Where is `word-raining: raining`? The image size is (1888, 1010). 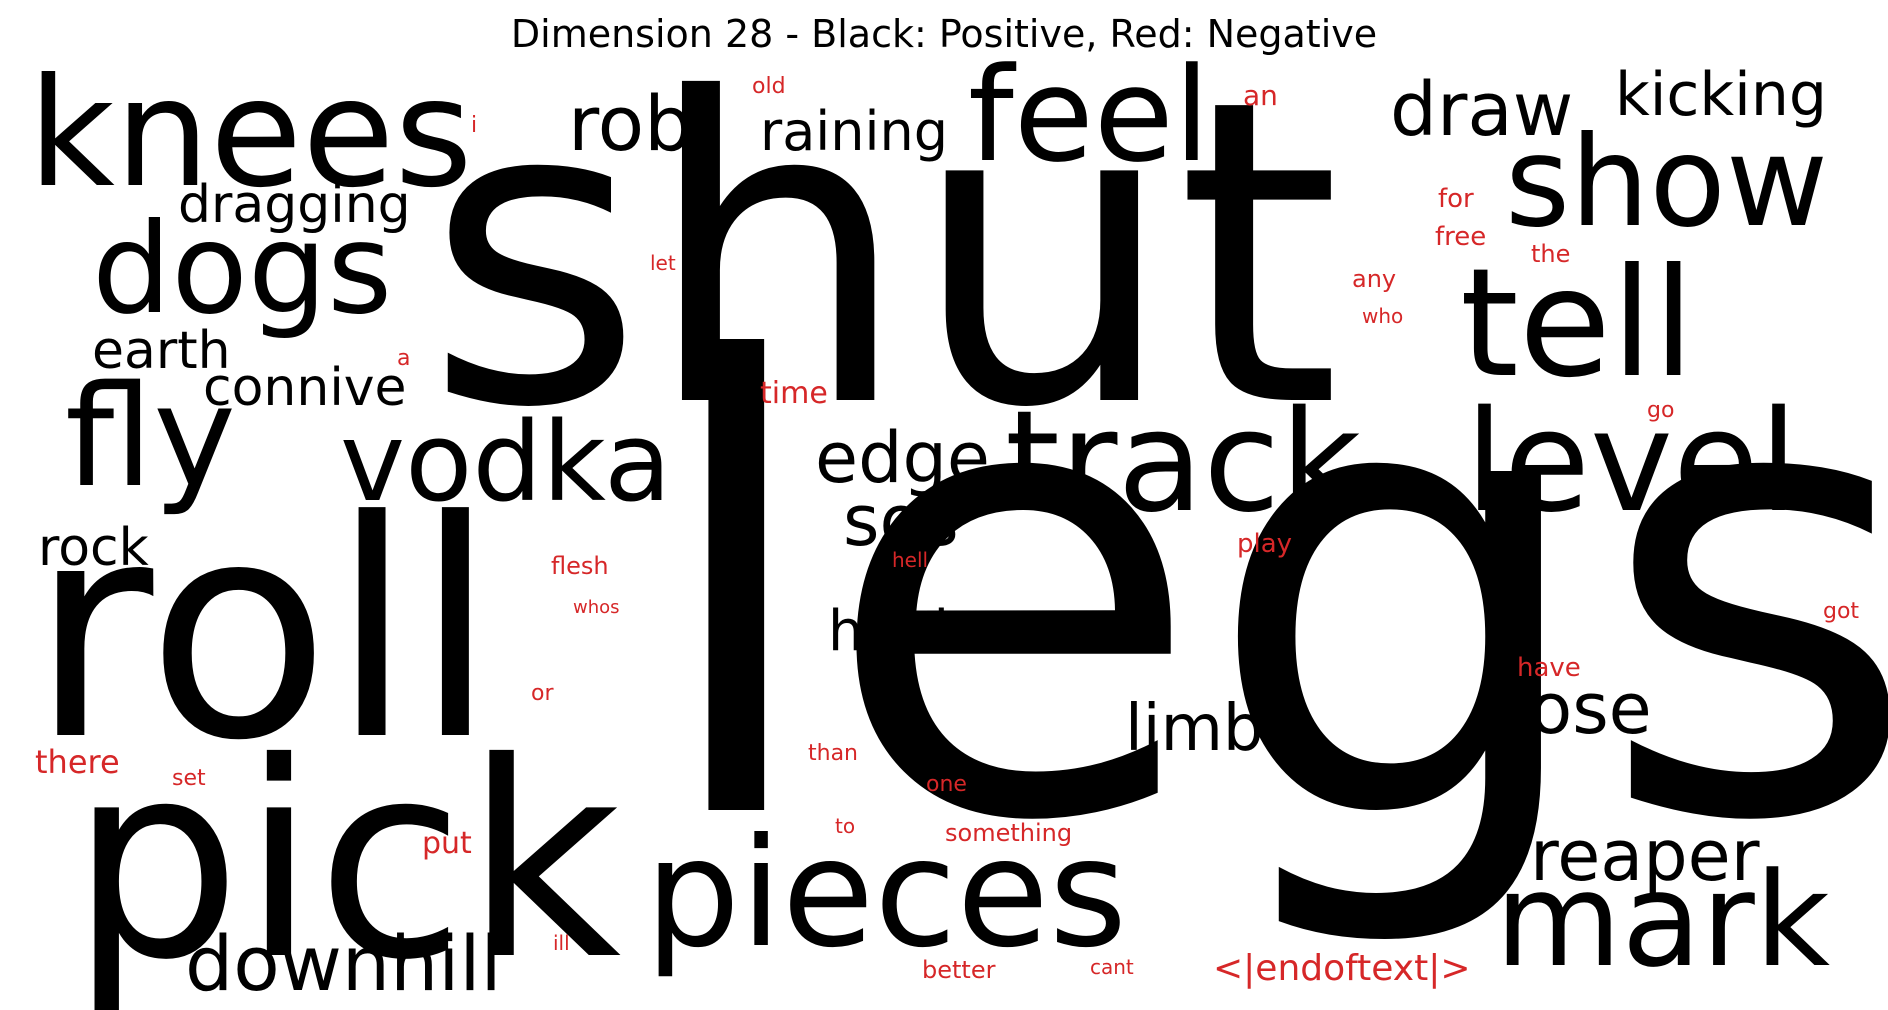
word-raining: raining is located at coordinates (854, 131).